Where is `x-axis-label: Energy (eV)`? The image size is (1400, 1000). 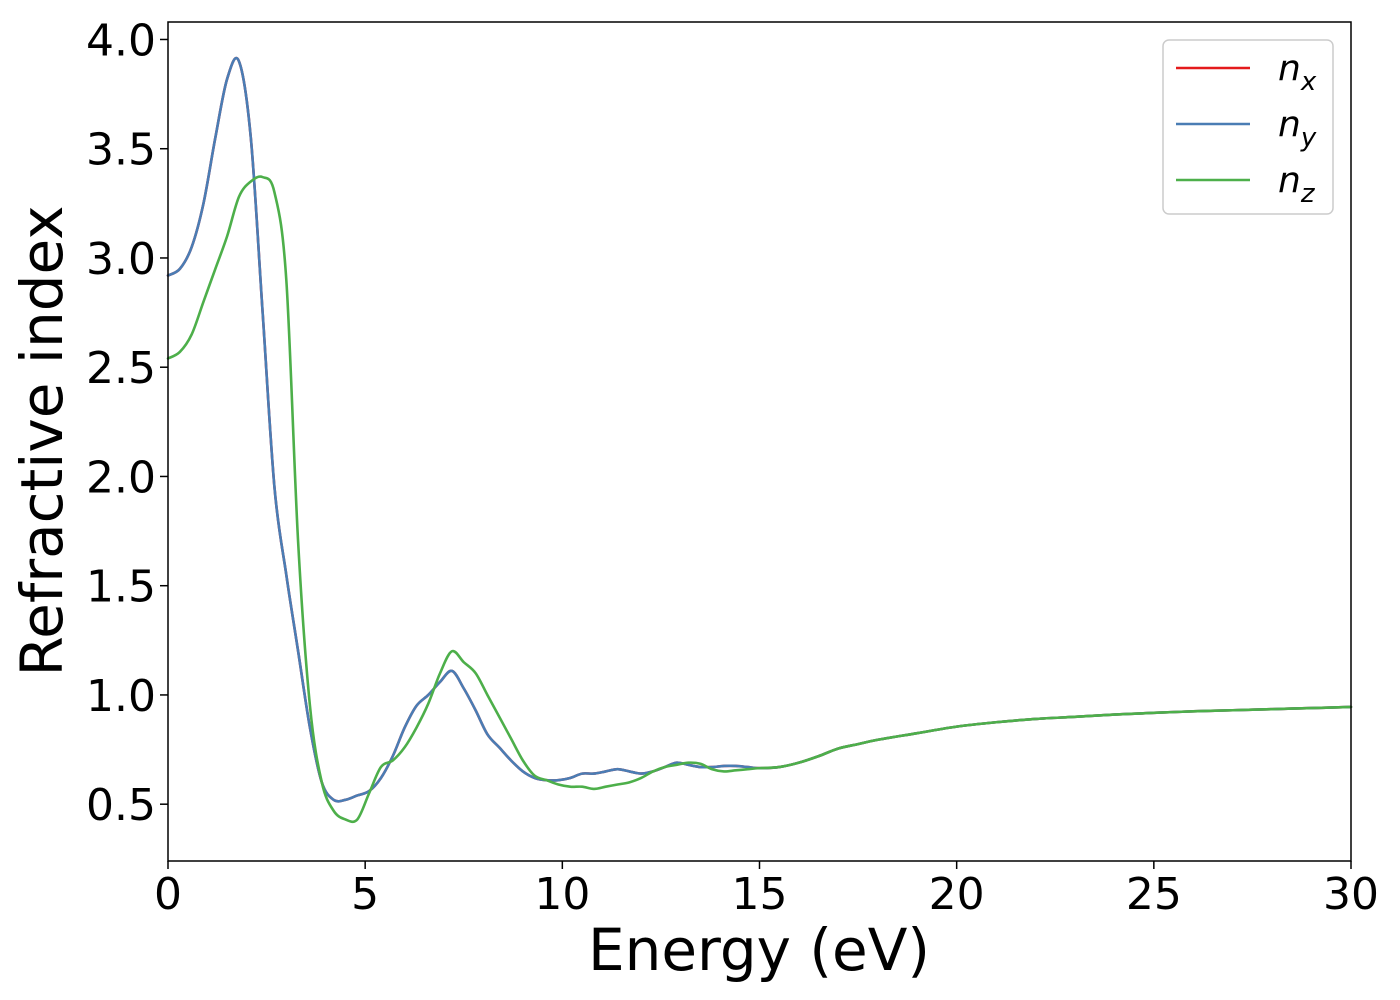
x-axis-label: Energy (eV) is located at coordinates (759, 950).